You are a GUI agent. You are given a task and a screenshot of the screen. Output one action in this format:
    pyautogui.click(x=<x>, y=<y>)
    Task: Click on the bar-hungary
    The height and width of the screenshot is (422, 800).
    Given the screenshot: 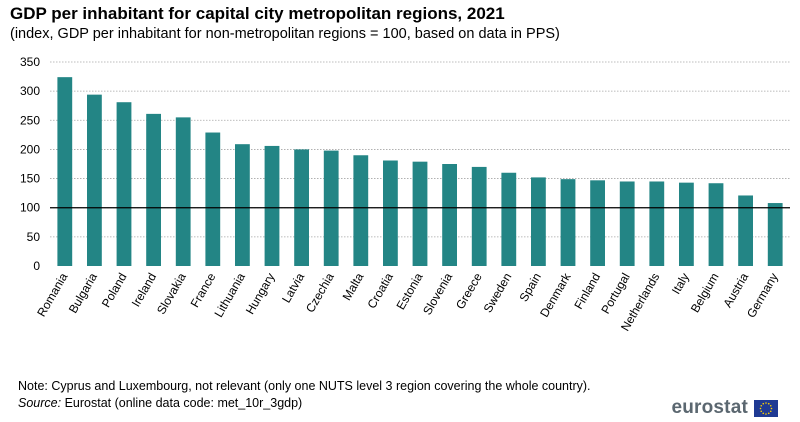 What is the action you would take?
    pyautogui.click(x=272, y=205)
    